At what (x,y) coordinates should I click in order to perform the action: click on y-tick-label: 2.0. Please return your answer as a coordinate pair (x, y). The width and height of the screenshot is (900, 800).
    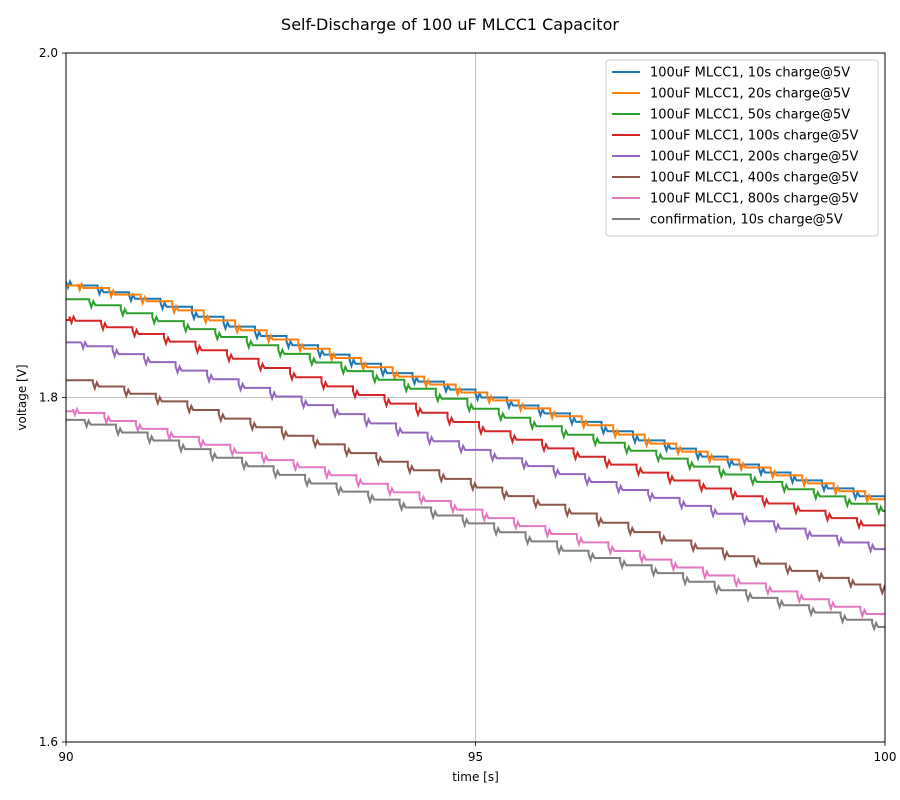
    Looking at the image, I should click on (48, 53).